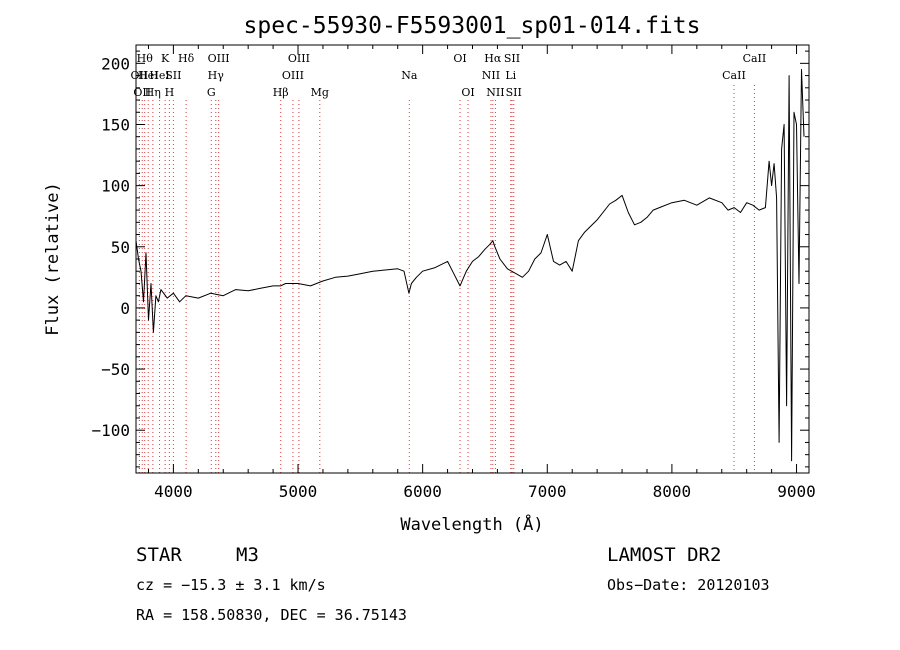  What do you see at coordinates (471, 524) in the screenshot?
I see `x-axis-label: Wavelength (Å)` at bounding box center [471, 524].